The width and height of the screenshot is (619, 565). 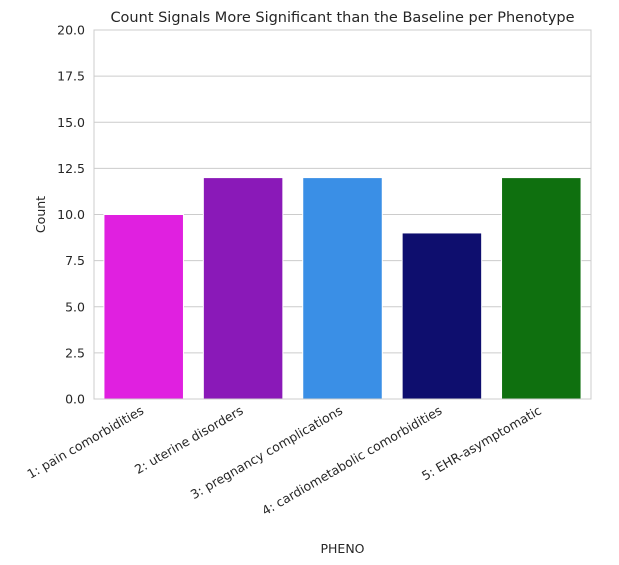 What do you see at coordinates (71, 30) in the screenshot?
I see `y-tick-label: 20.0` at bounding box center [71, 30].